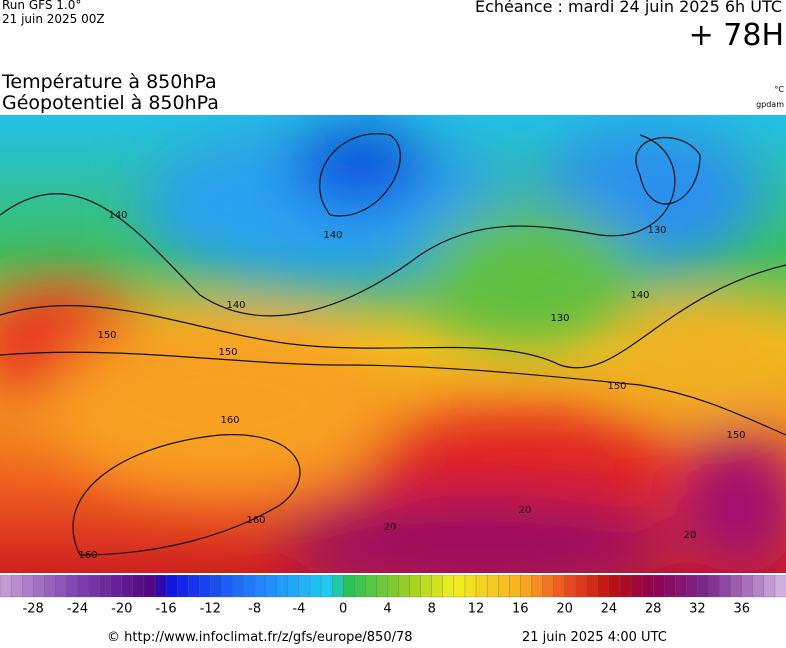 The width and height of the screenshot is (786, 648). What do you see at coordinates (121, 609) in the screenshot?
I see `scale-tick-label: -20` at bounding box center [121, 609].